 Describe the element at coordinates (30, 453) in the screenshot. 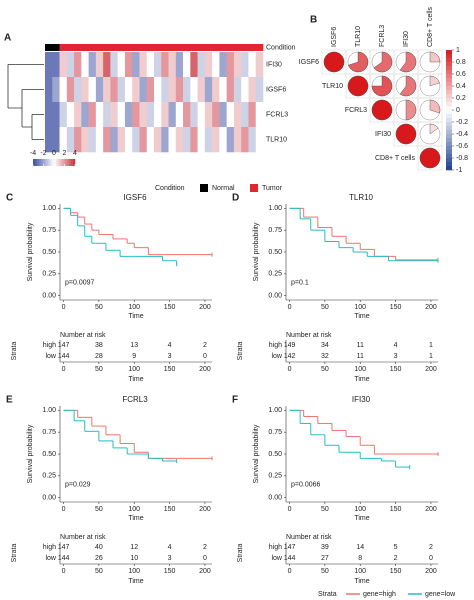

I see `y-axis-label: Survival probability` at that location.